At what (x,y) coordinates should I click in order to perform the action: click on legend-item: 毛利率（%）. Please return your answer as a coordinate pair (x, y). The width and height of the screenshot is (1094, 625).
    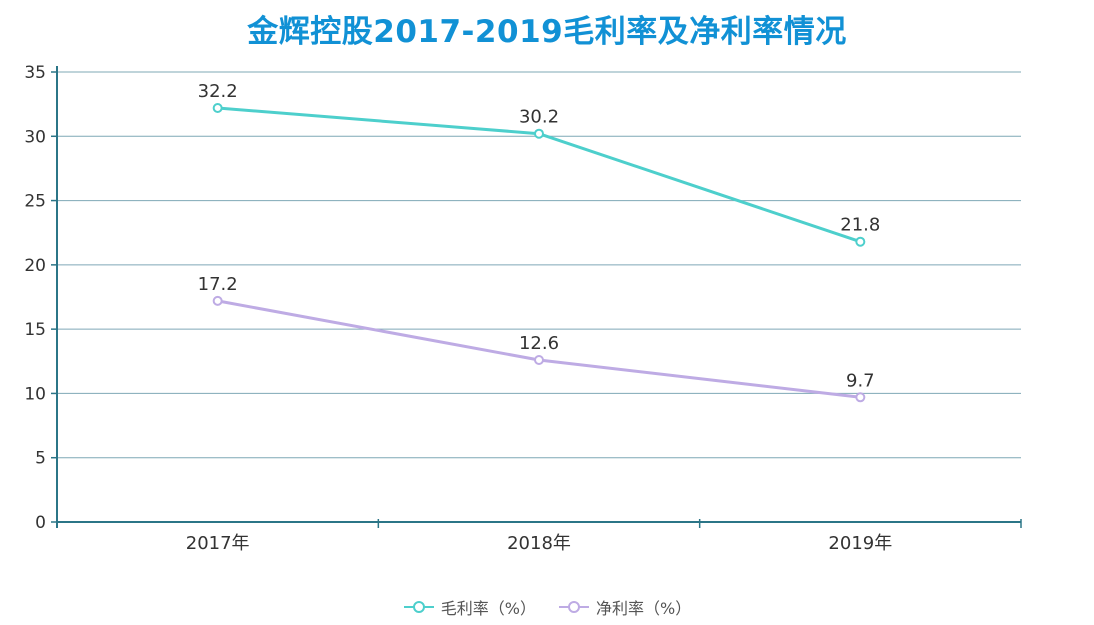
    Looking at the image, I should click on (469, 607).